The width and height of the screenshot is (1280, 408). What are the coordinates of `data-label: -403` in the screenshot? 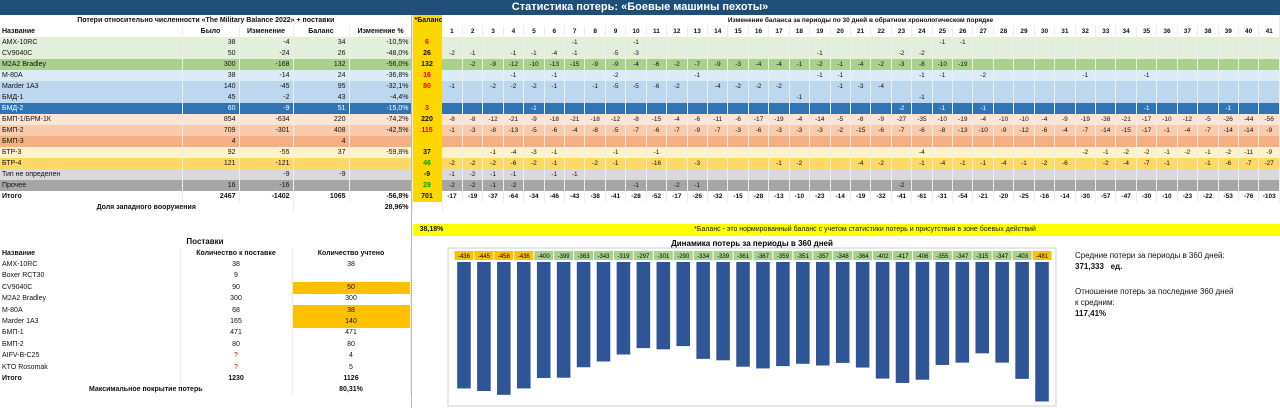 It's located at (1022, 257).